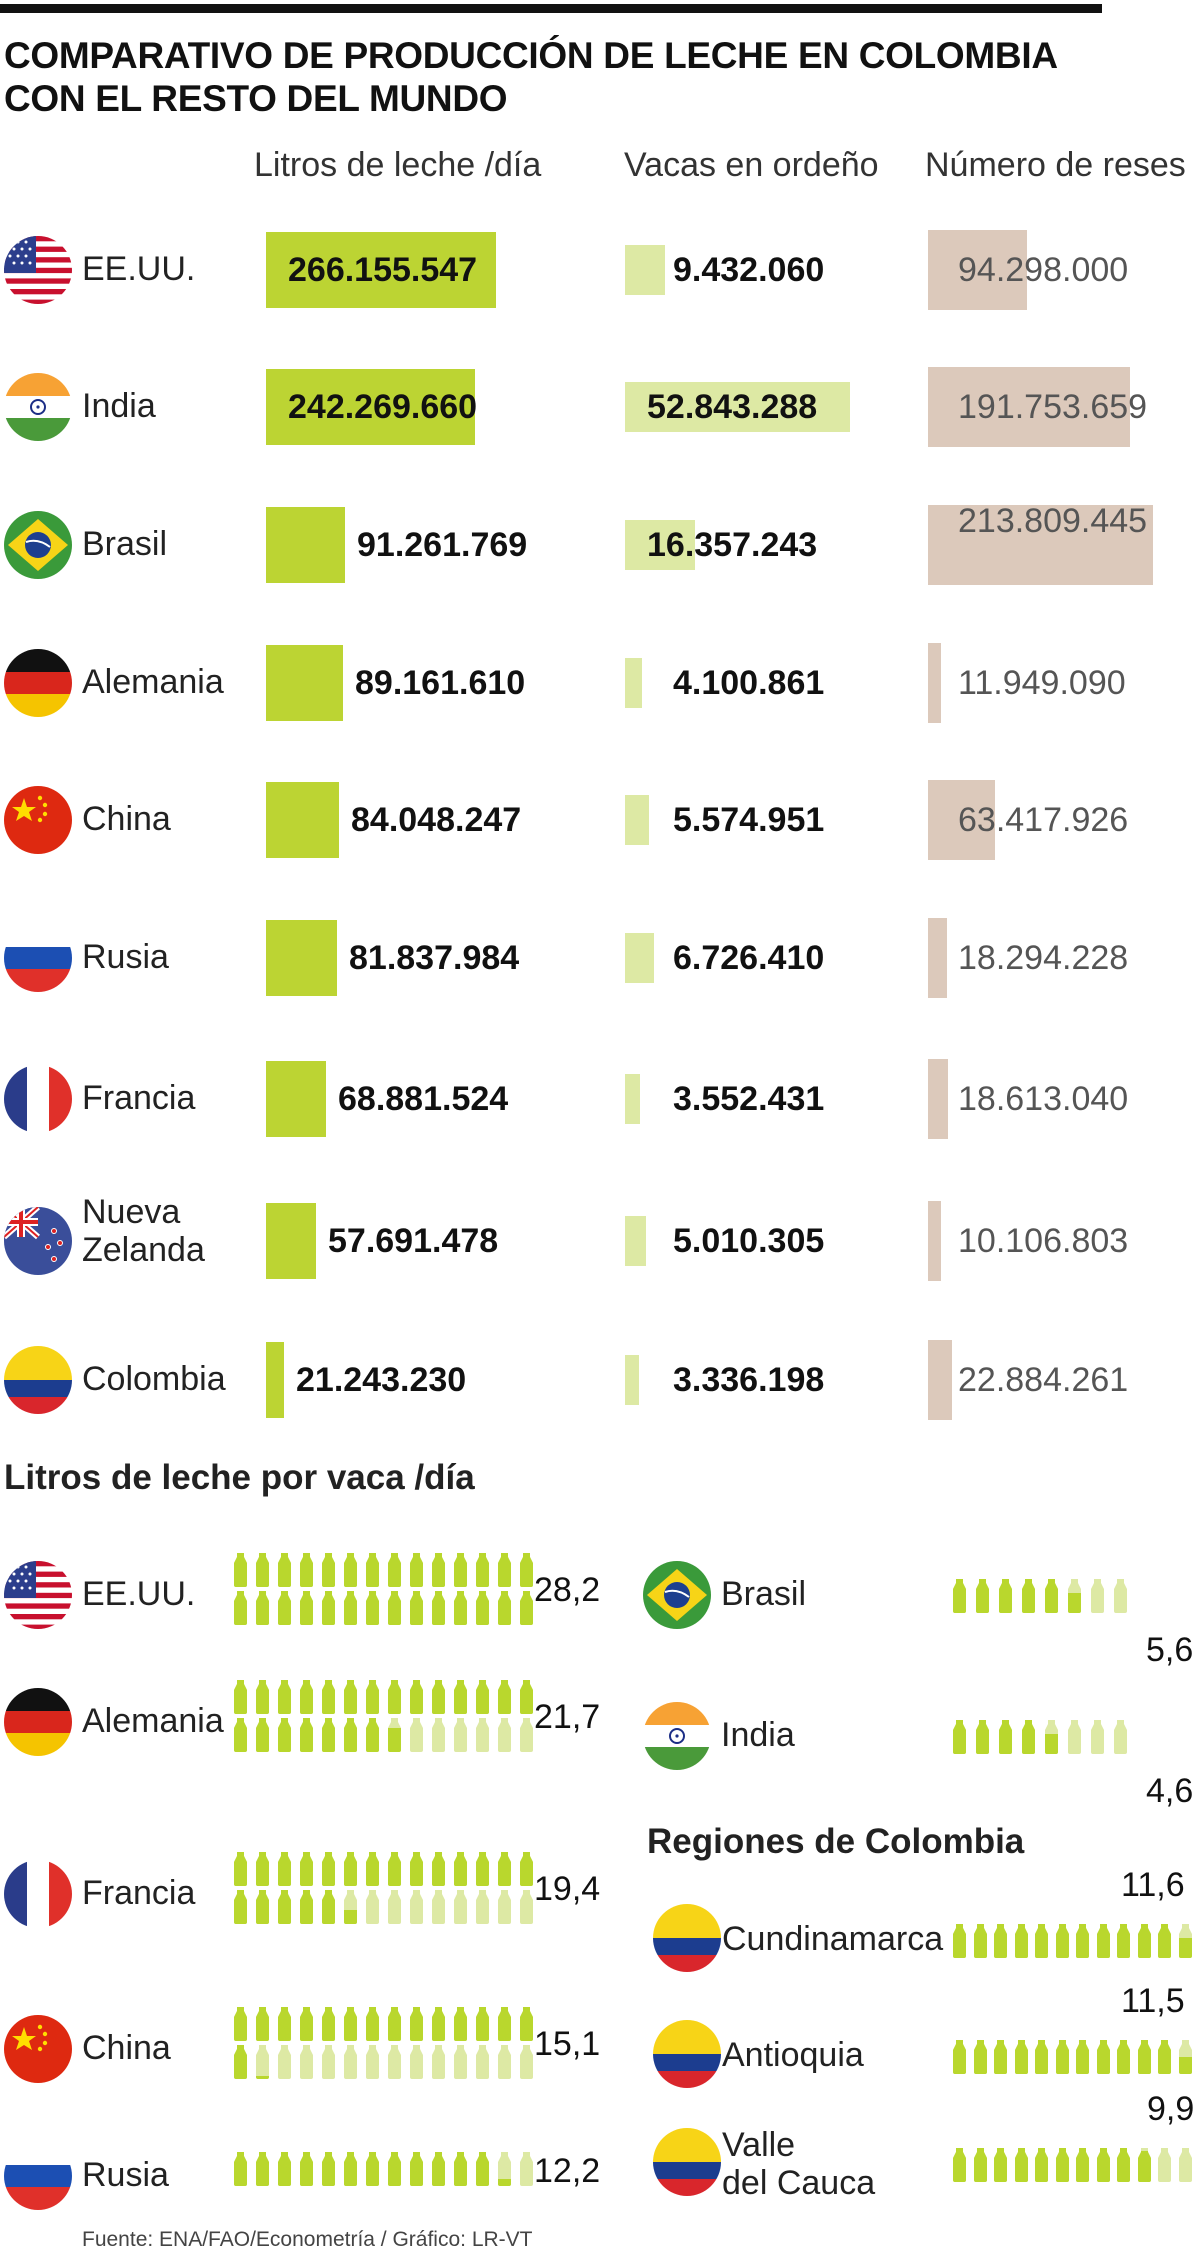 The image size is (1200, 2258). Describe the element at coordinates (749, 1099) in the screenshot. I see `value-vacas: 3.552.431` at that location.